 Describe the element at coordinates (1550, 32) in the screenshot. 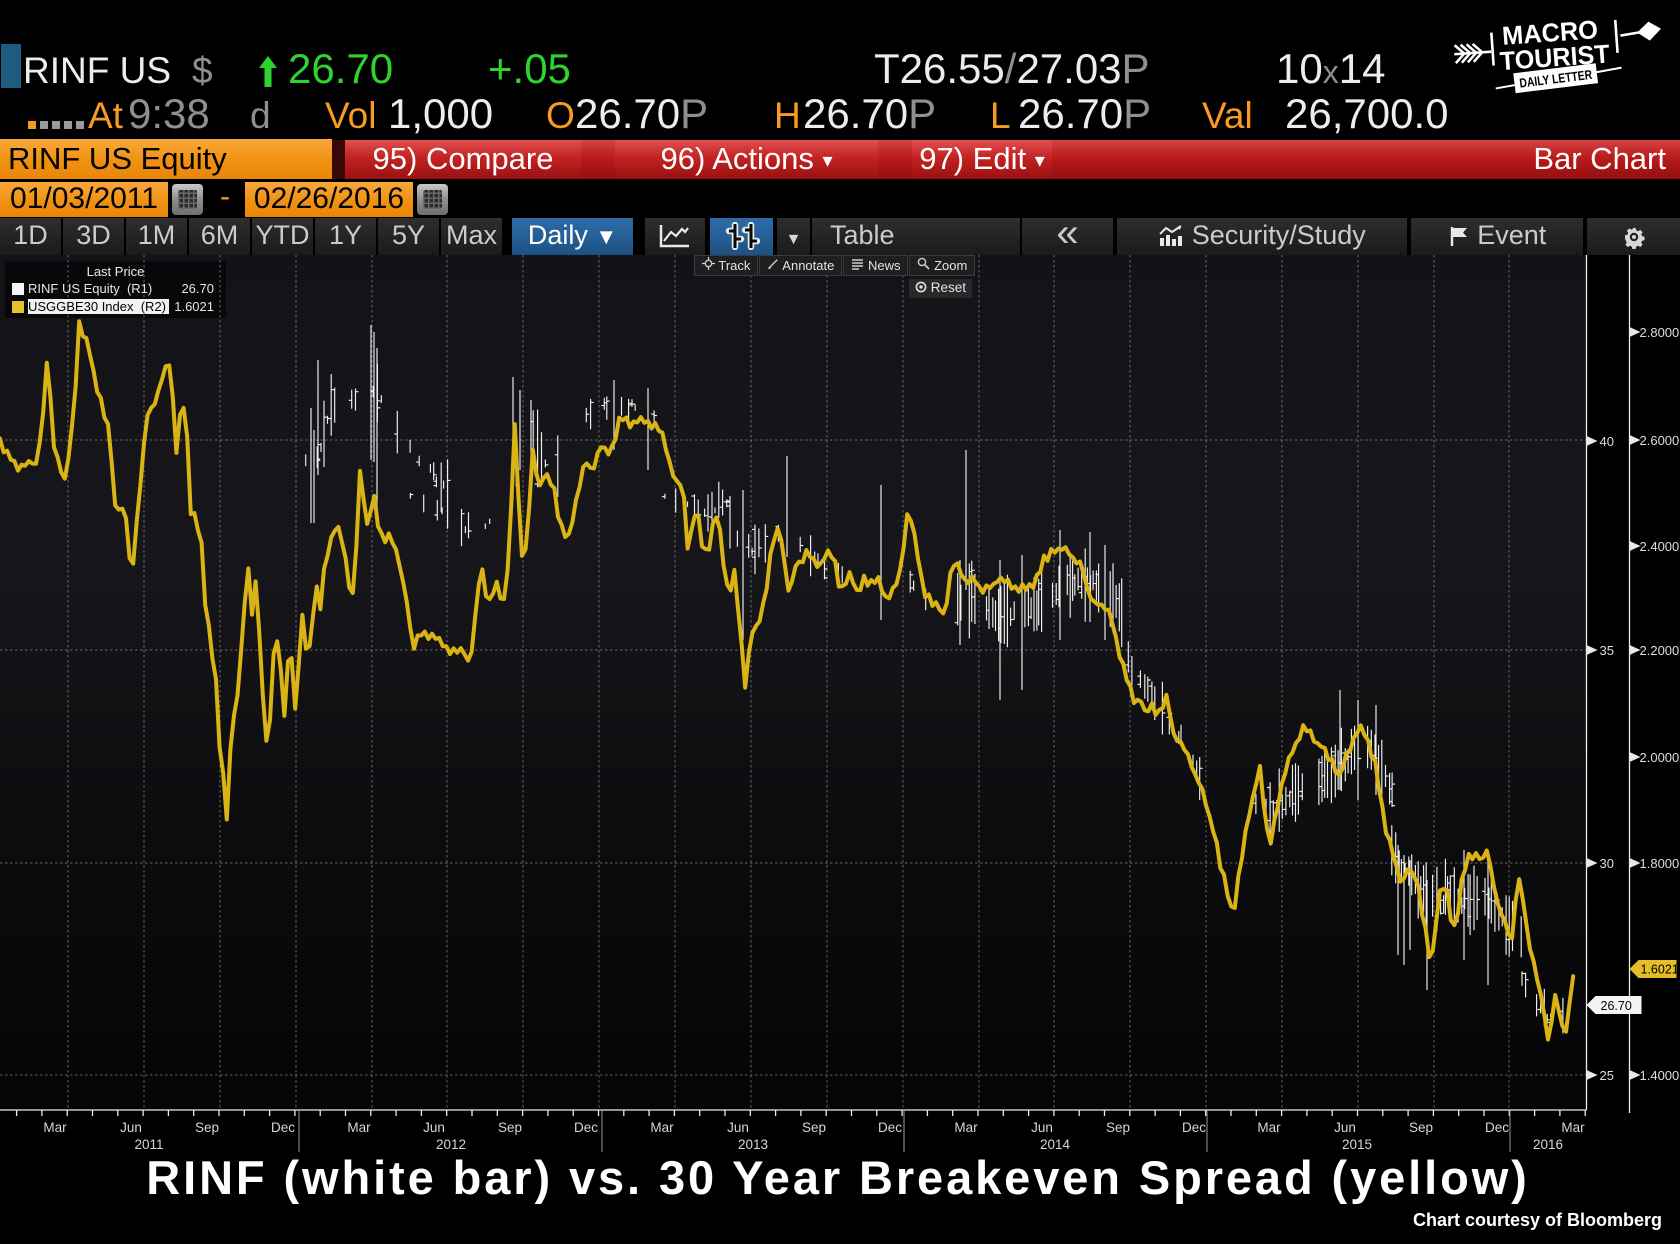

I see `svg-text: MACRO` at that location.